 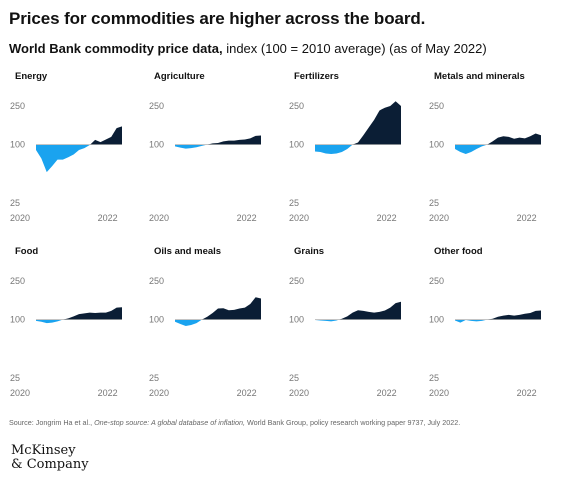 What do you see at coordinates (205, 322) in the screenshot?
I see `panel-oils-and-meals: Oils and meals 250 100 25 2020 2022` at bounding box center [205, 322].